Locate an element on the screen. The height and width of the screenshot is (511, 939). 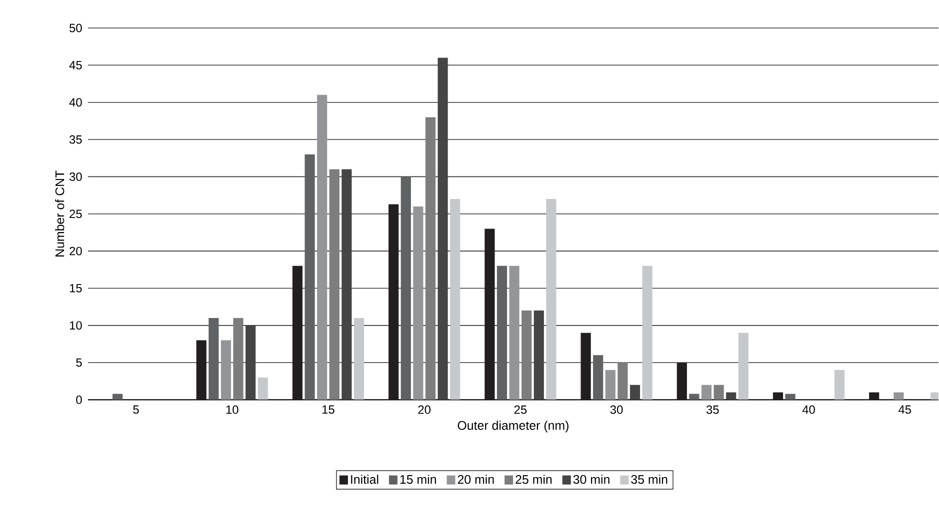
y-tick-label: 45 is located at coordinates (75, 65).